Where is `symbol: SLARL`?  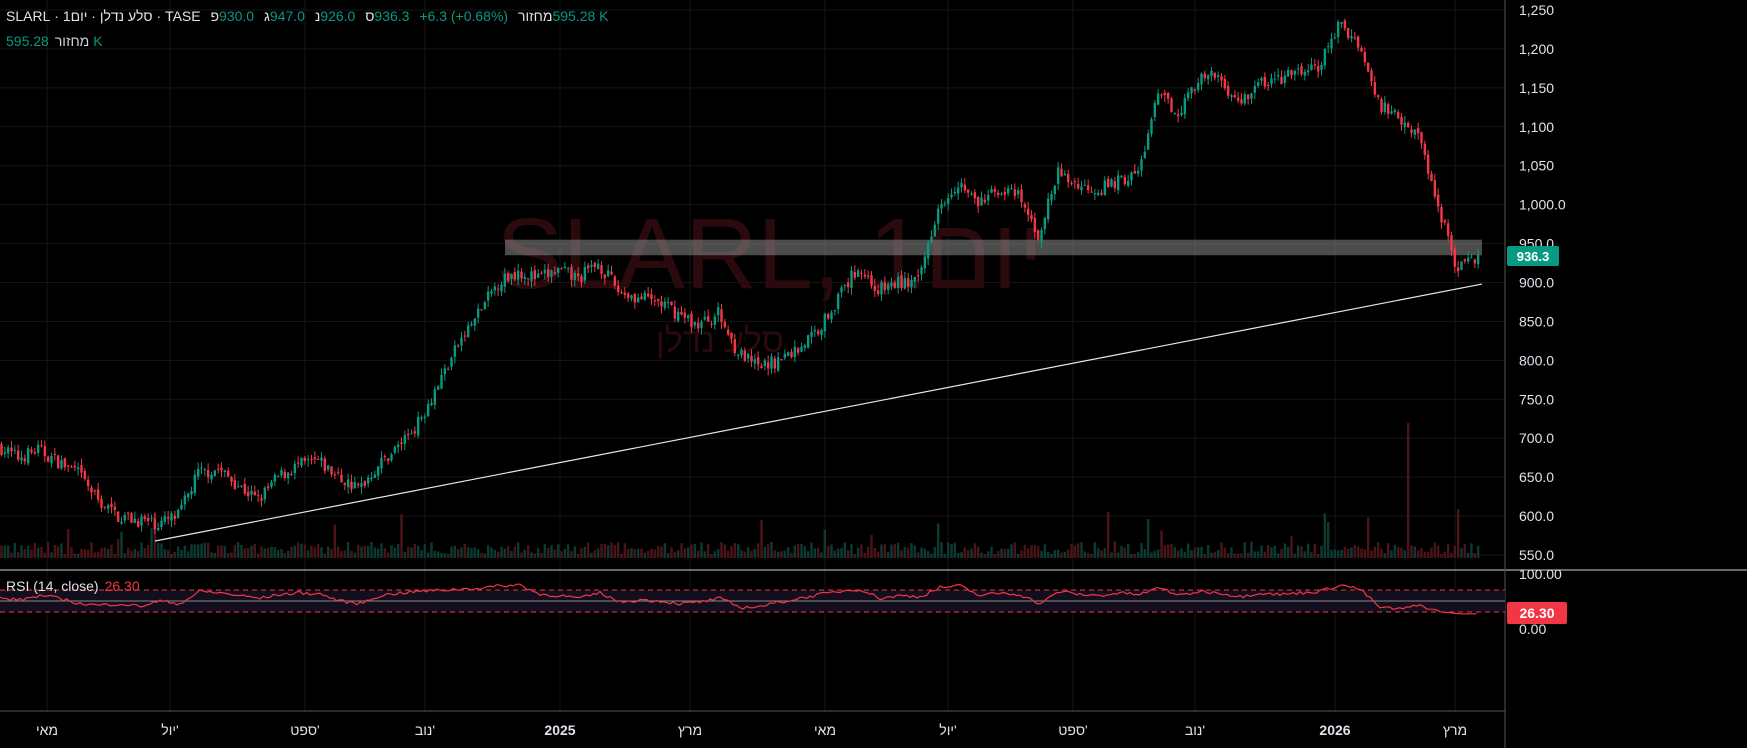 symbol: SLARL is located at coordinates (28, 16).